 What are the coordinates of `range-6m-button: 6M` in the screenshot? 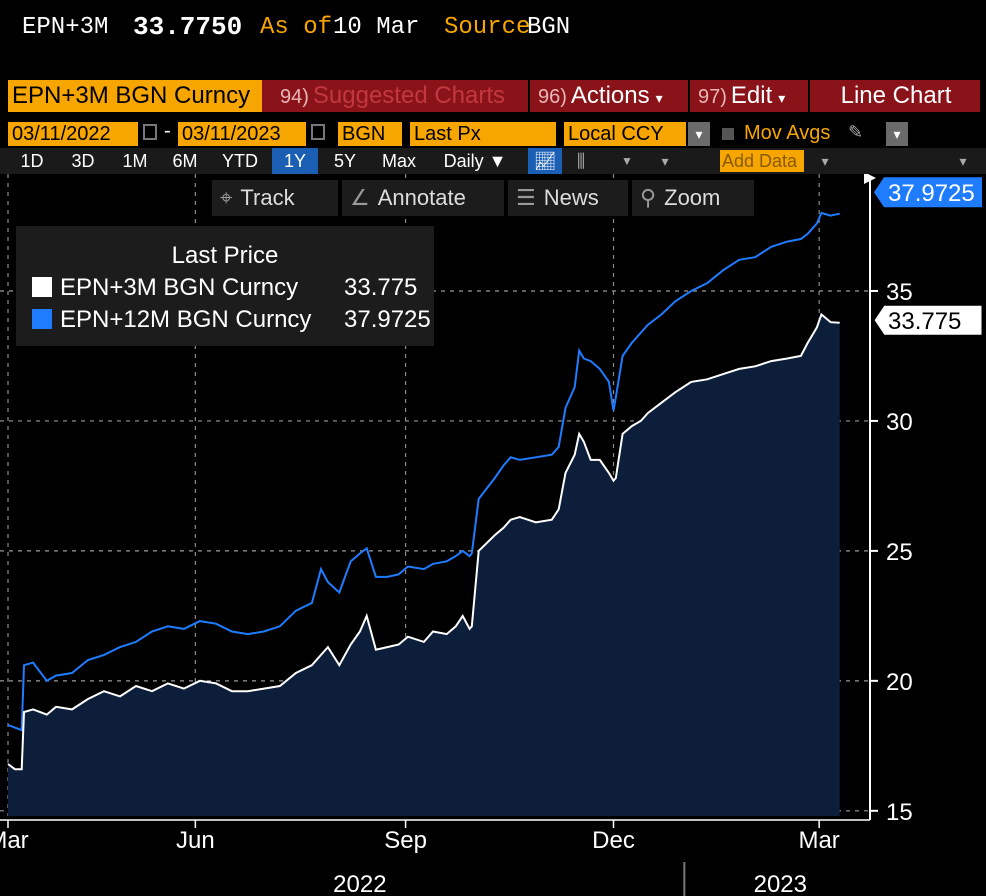 It's located at (185, 161).